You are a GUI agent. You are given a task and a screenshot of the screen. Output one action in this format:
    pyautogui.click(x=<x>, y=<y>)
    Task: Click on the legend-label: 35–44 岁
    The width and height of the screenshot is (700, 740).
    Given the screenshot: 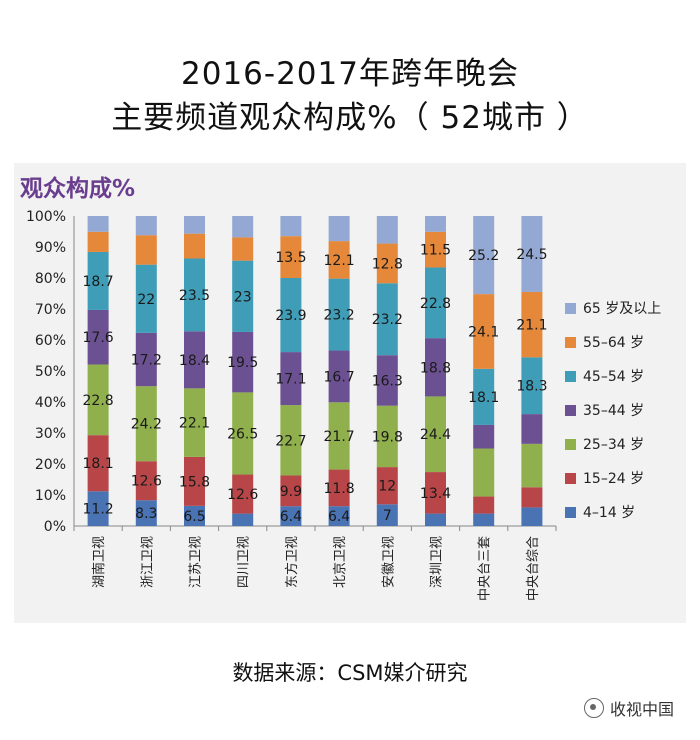 What is the action you would take?
    pyautogui.click(x=613, y=411)
    